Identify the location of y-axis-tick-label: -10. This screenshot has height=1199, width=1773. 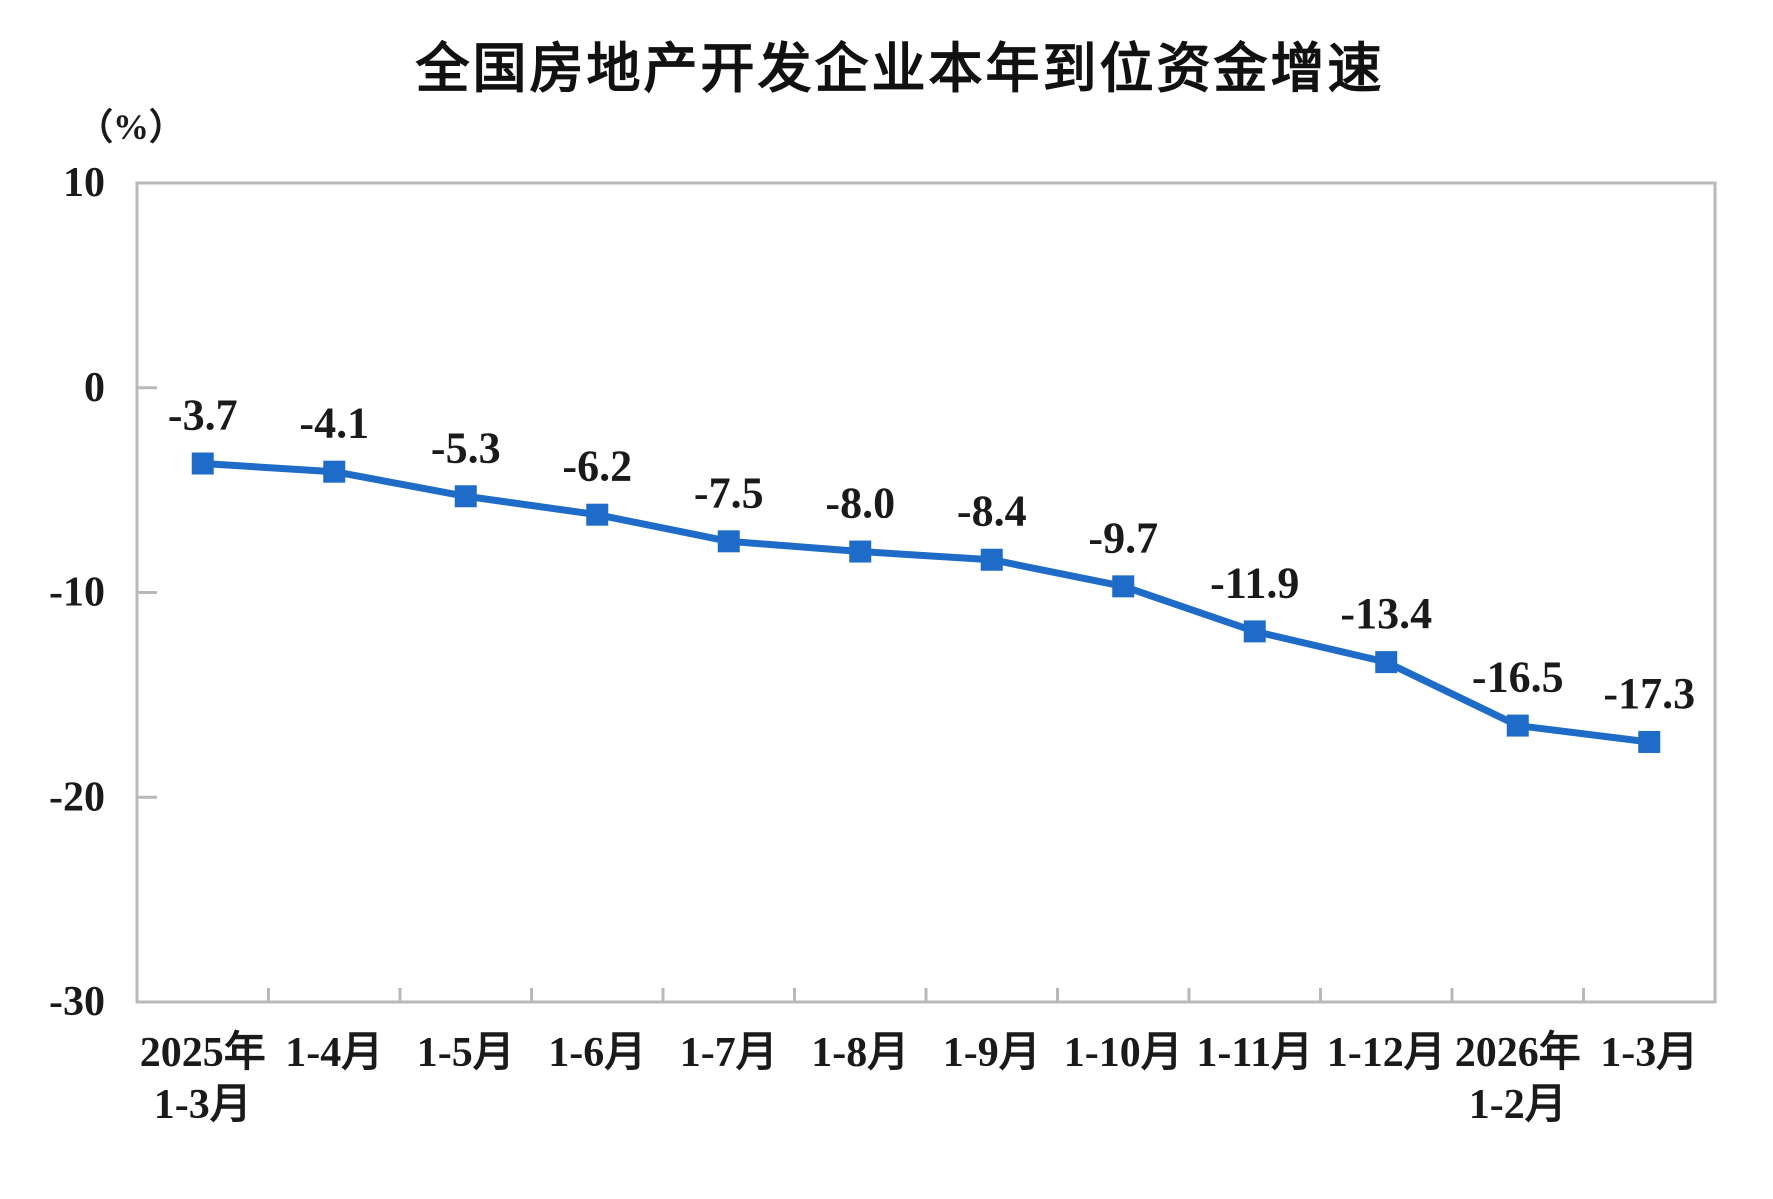
(77, 593).